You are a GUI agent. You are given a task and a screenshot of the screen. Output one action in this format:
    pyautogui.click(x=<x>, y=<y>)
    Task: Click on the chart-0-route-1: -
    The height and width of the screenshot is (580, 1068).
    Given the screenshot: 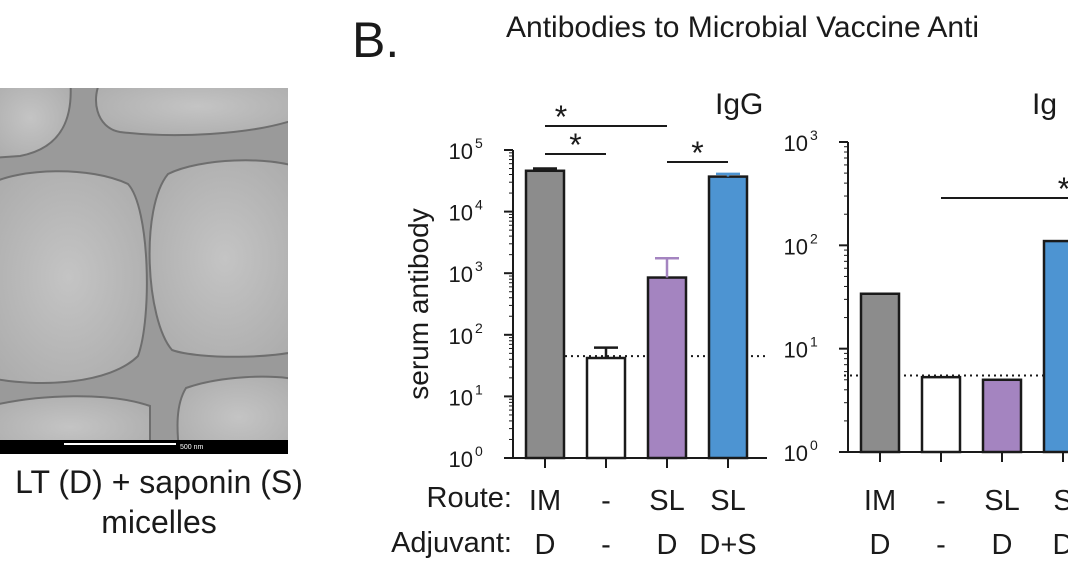 What is the action you would take?
    pyautogui.click(x=606, y=501)
    